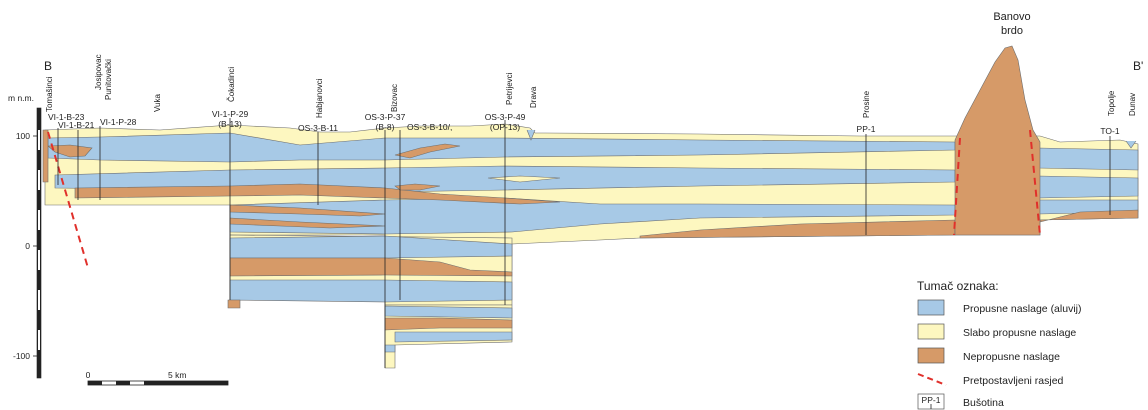 The image size is (1148, 410). What do you see at coordinates (385, 117) in the screenshot?
I see `borehole-label-os-3-p-37: OS-3-P-37` at bounding box center [385, 117].